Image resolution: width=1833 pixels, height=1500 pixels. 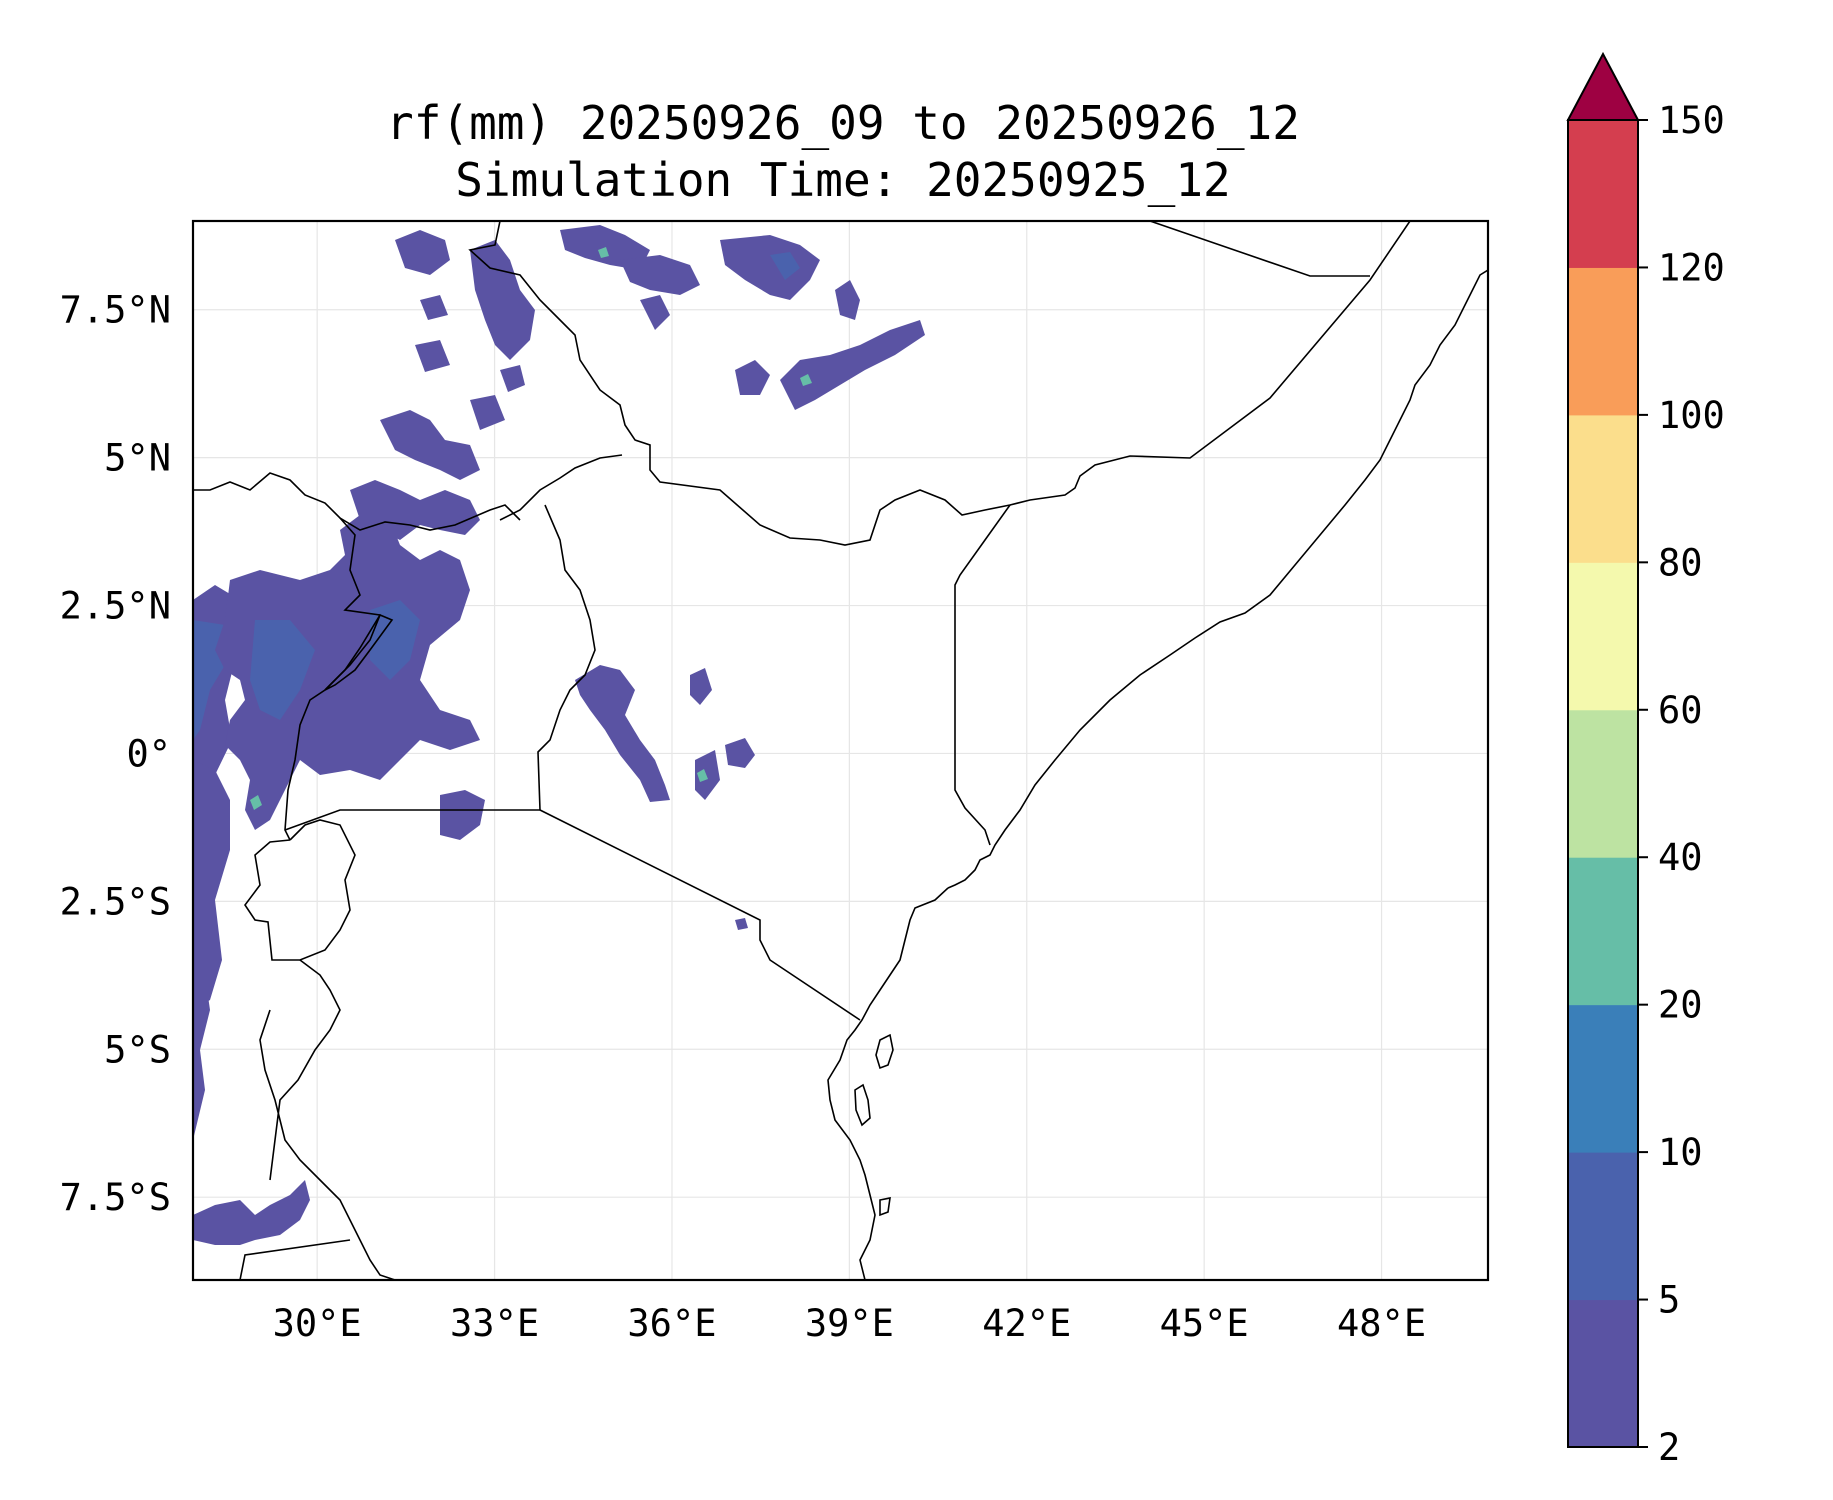 What do you see at coordinates (1026, 1323) in the screenshot?
I see `x-tick-label: 42°E` at bounding box center [1026, 1323].